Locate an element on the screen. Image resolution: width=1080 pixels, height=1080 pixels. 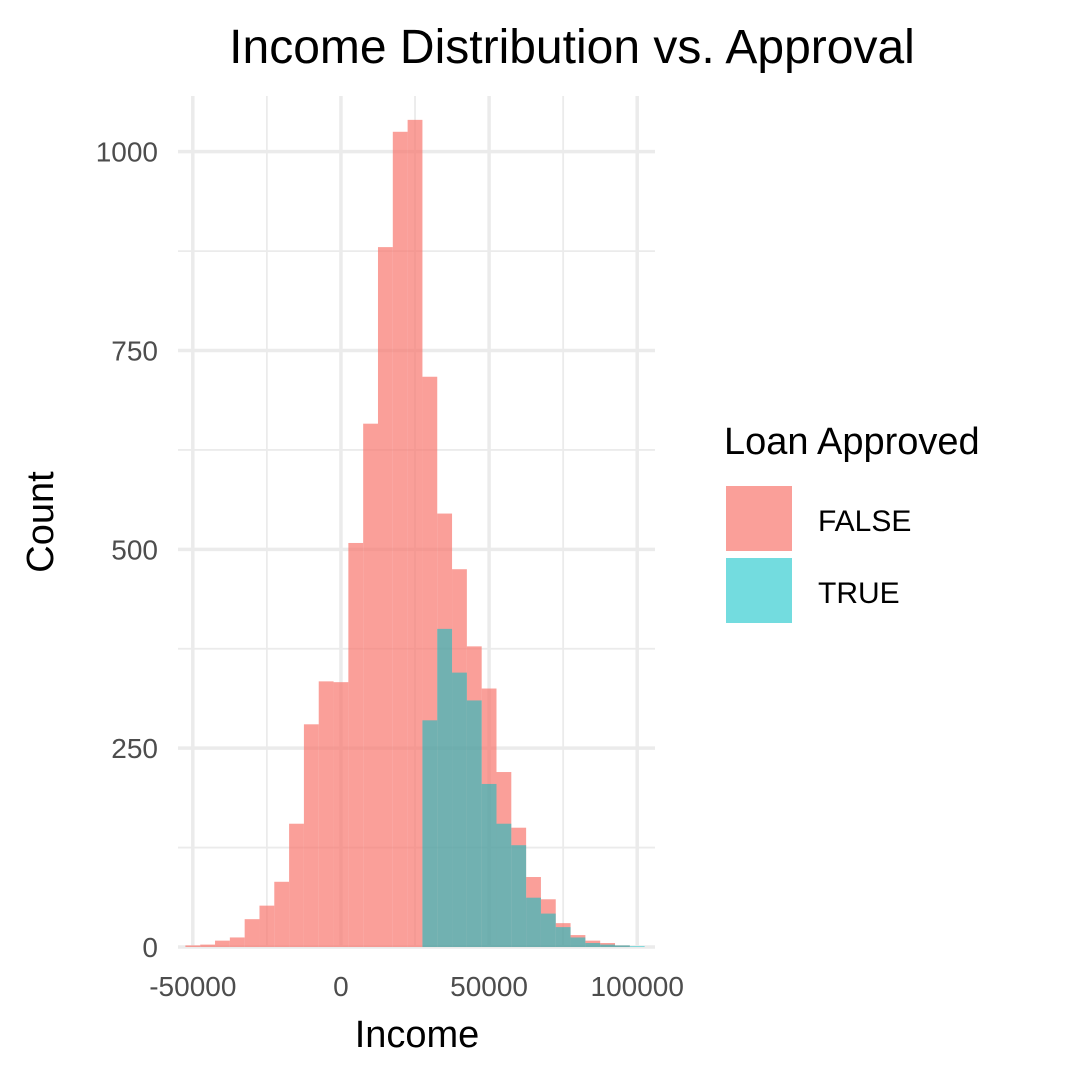
x-axis-ticks: -50000 0 50000 100000 is located at coordinates (416, 986).